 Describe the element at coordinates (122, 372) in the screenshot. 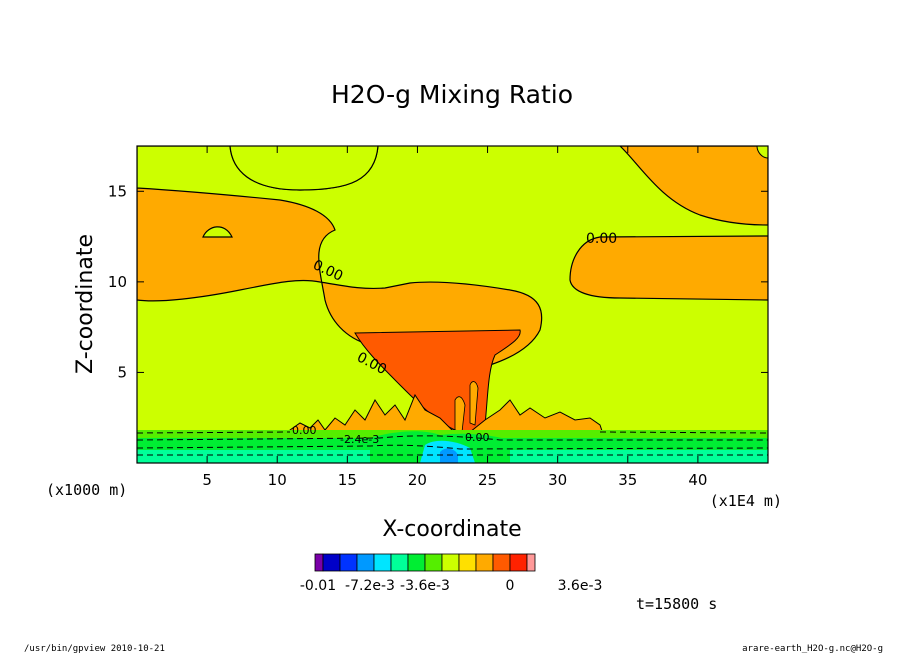

I see `y-tick-label: 5` at that location.